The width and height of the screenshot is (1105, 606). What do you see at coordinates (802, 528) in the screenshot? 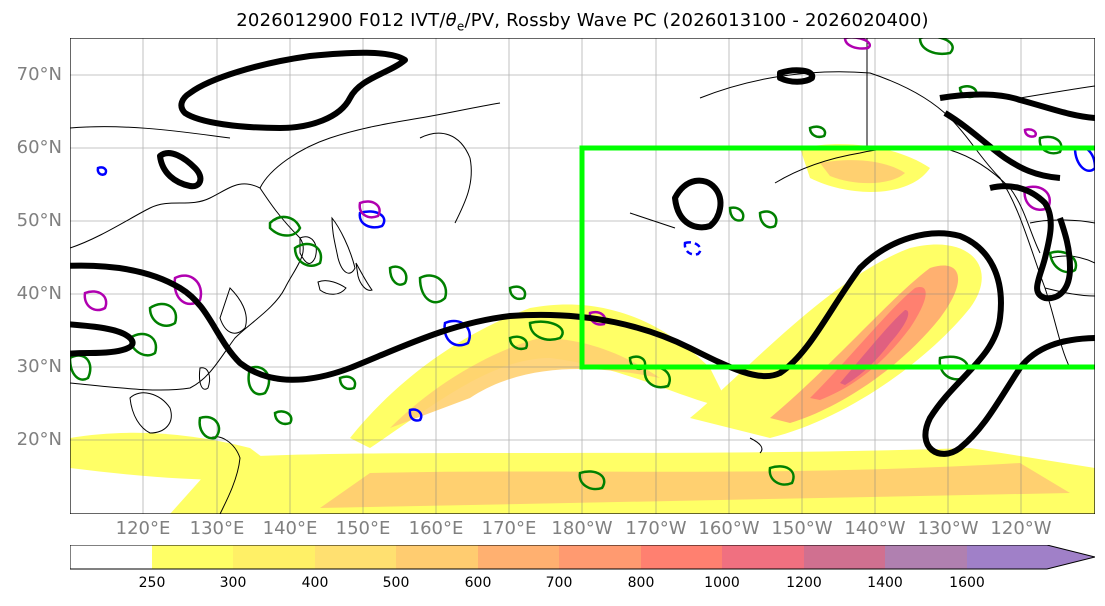
I see `lon-label: 150°W` at bounding box center [802, 528].